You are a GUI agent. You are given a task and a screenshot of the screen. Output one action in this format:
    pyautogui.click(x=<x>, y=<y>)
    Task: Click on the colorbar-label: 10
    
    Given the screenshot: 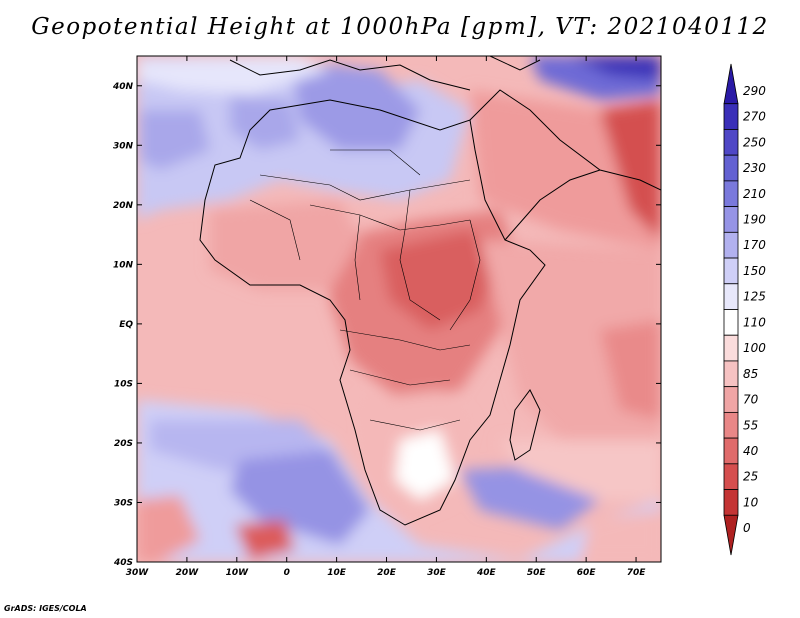 What is the action you would take?
    pyautogui.click(x=751, y=502)
    